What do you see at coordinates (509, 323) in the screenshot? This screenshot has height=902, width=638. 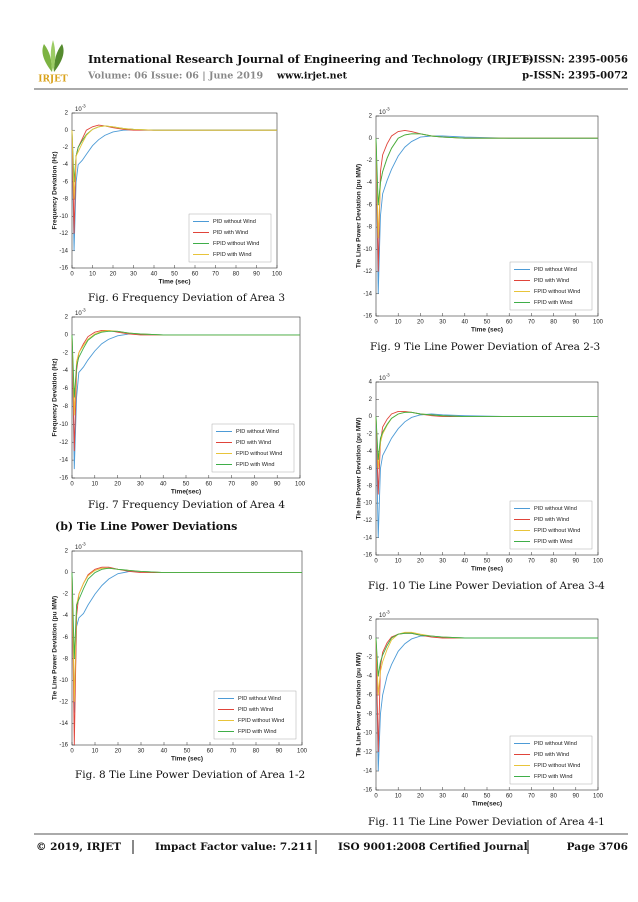 I see `x-tick-label: 60` at bounding box center [509, 323].